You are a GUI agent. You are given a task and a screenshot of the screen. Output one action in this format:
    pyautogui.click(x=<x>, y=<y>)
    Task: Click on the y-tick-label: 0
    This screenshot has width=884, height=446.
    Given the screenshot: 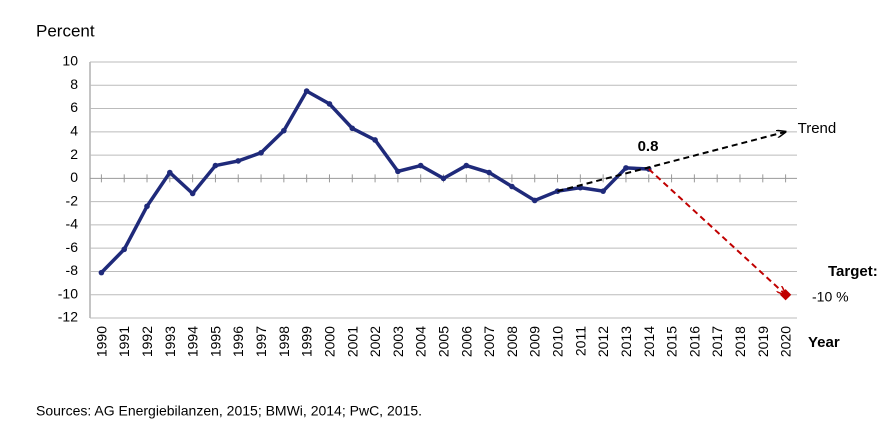 What is the action you would take?
    pyautogui.click(x=74, y=177)
    